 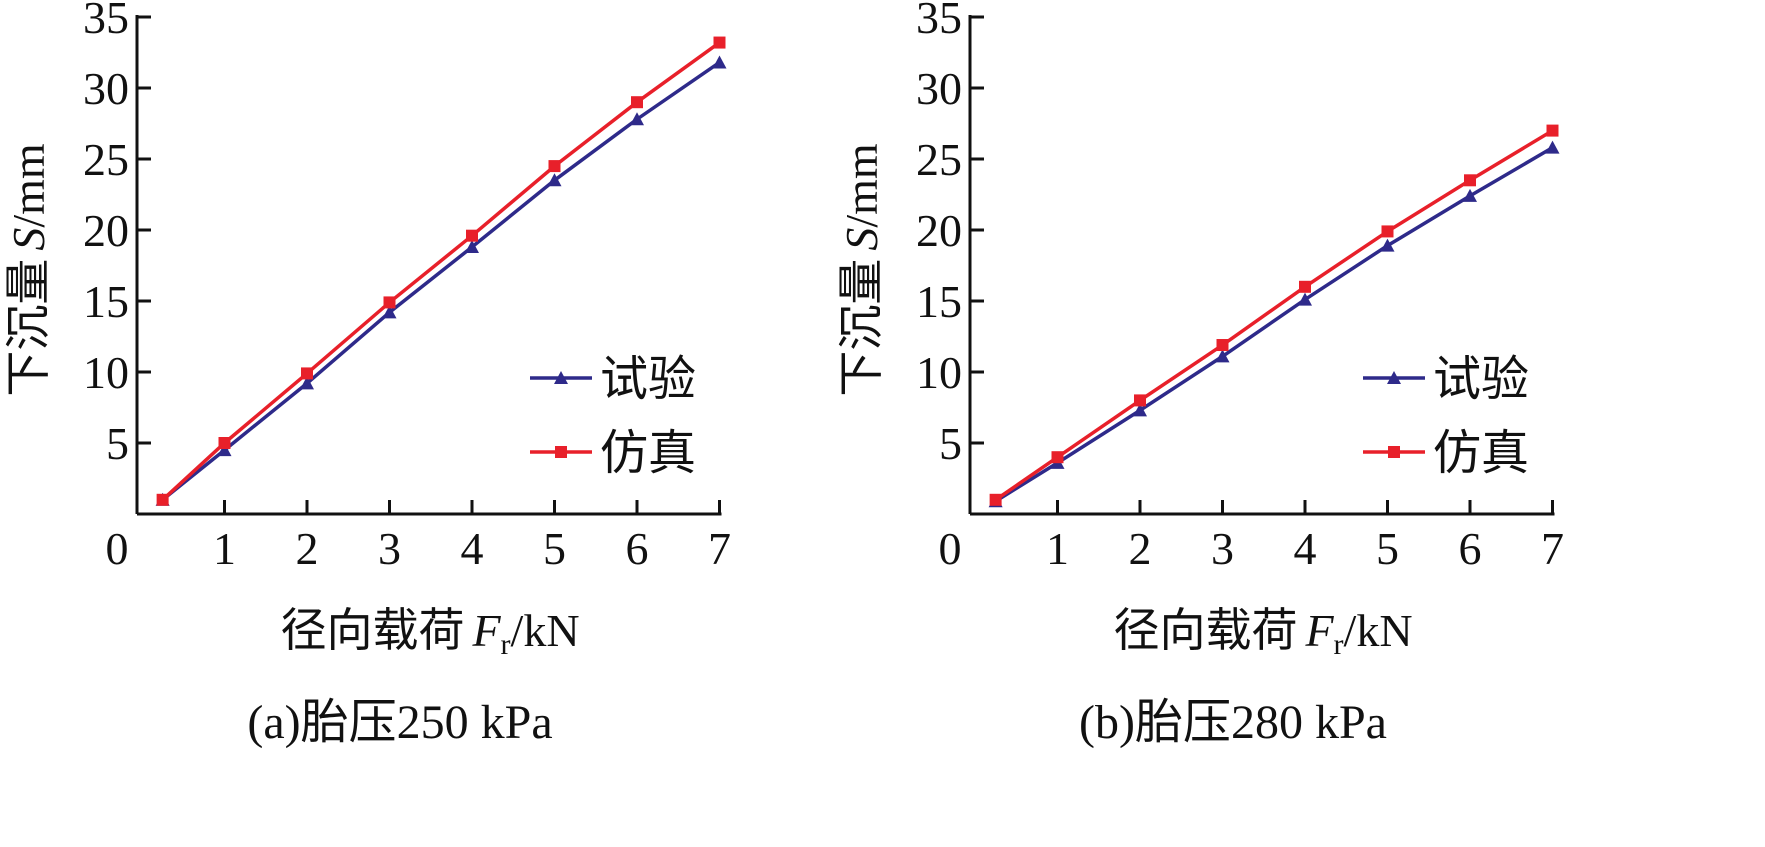 What do you see at coordinates (1233, 722) in the screenshot?
I see `chart-caption: (b)胎压280 kPa` at bounding box center [1233, 722].